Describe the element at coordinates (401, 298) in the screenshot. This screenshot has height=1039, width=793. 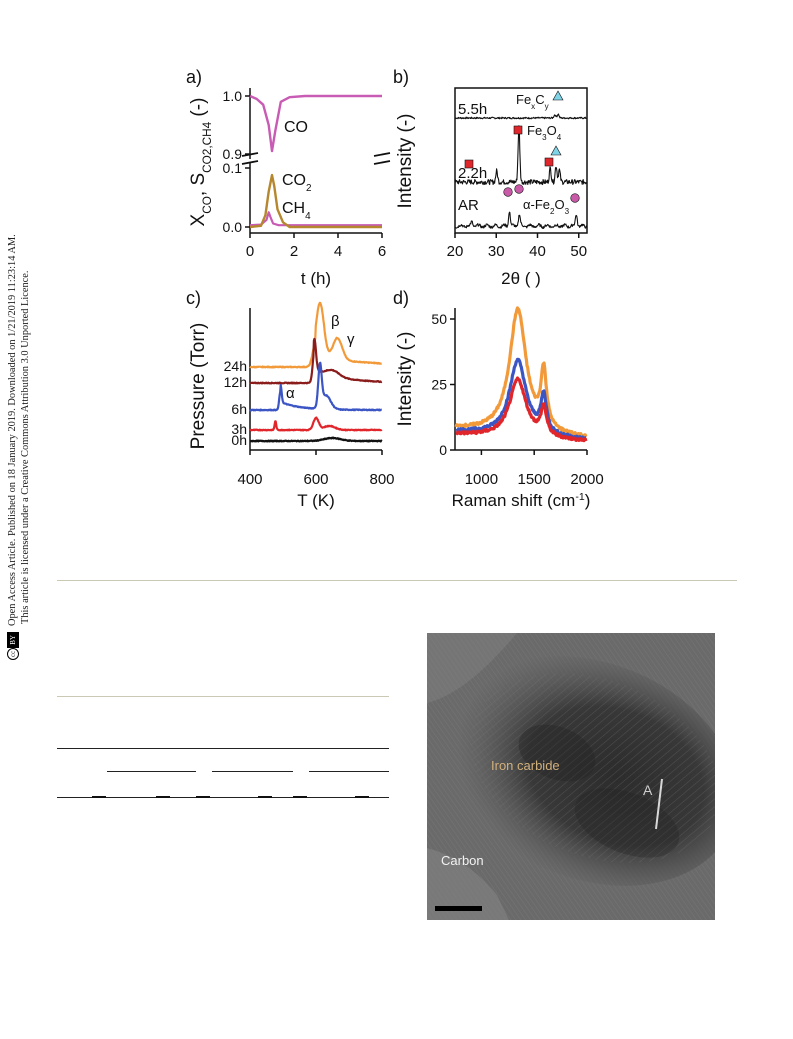
I see `panel-d-label: d)` at that location.